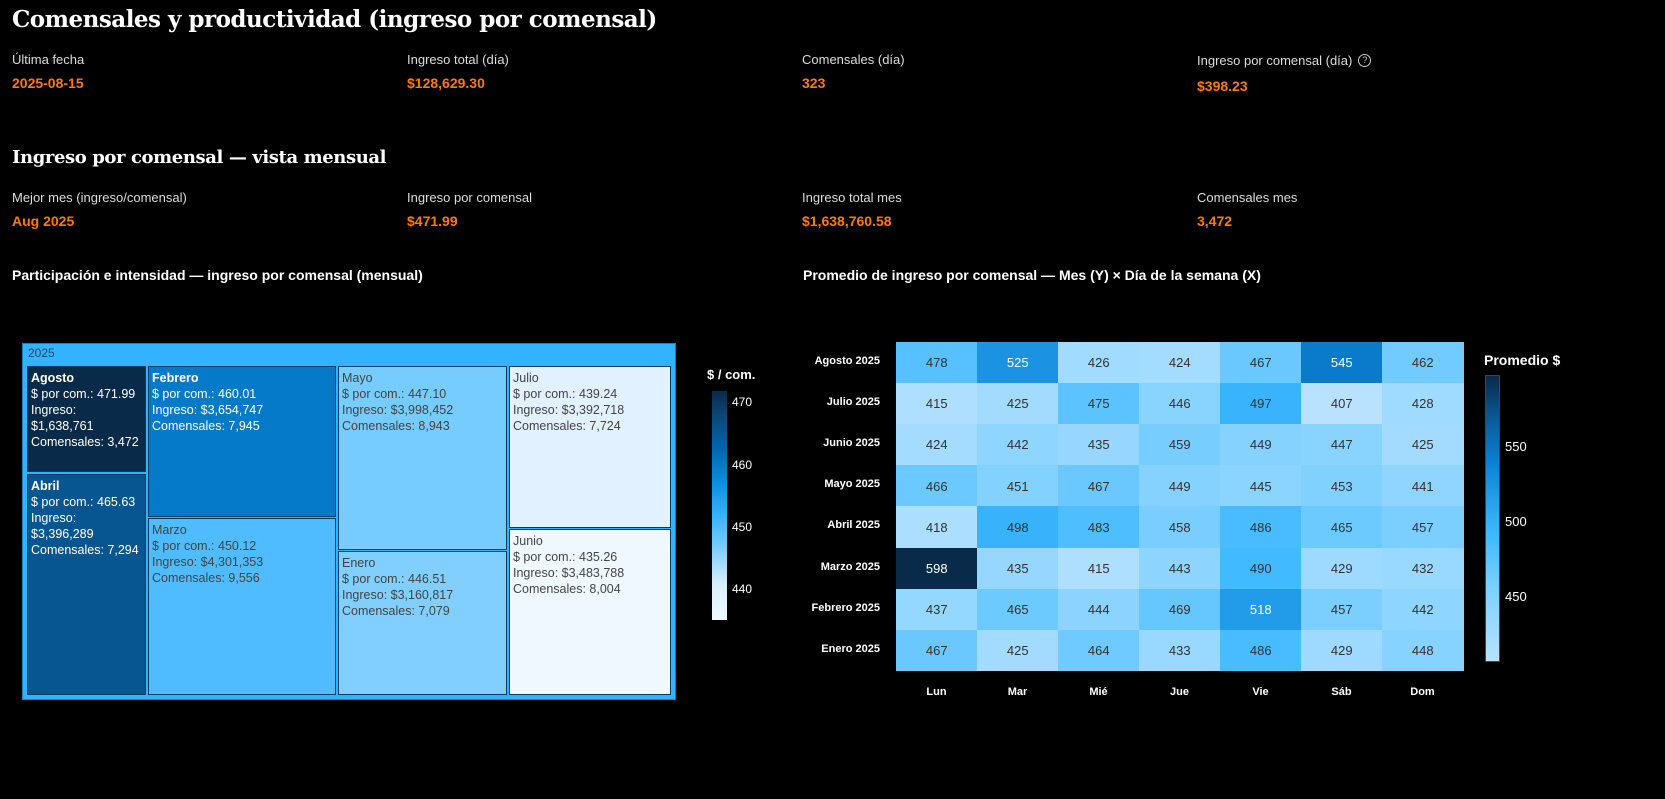 The image size is (1665, 799). Describe the element at coordinates (742, 402) in the screenshot. I see `colorbar-tick: 470` at that location.